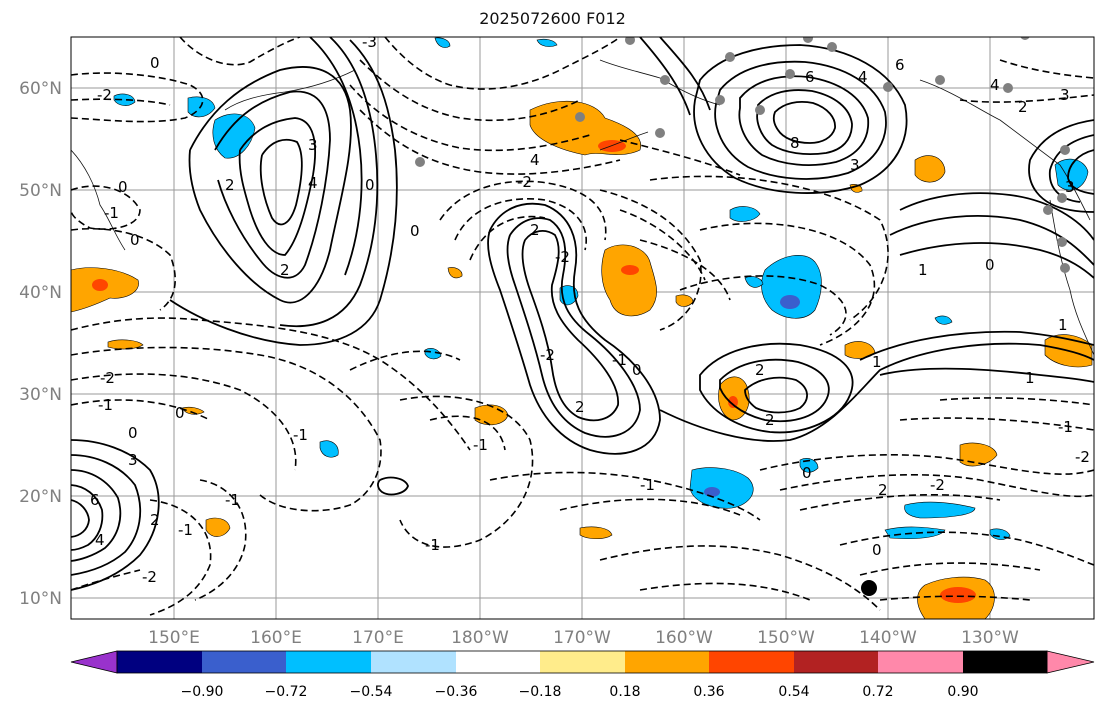 The width and height of the screenshot is (1105, 712). I want to click on lat-axis-labels: 60°N 50°N 40°N 30°N 20°N 10°N, so click(40, 344).